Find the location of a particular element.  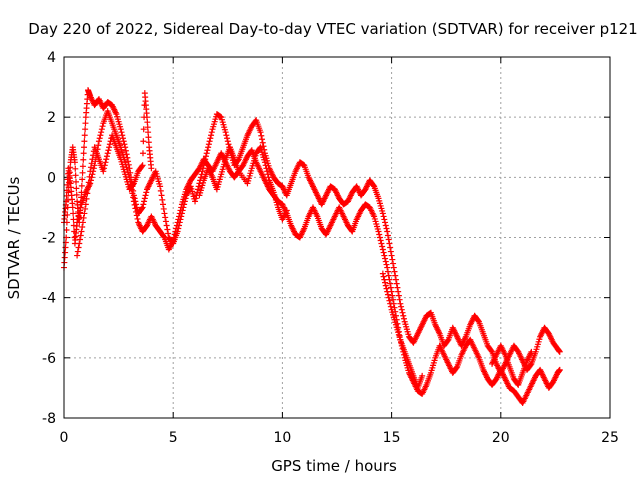

y-axis-label: SDTVAR / TECUs is located at coordinates (14, 237).